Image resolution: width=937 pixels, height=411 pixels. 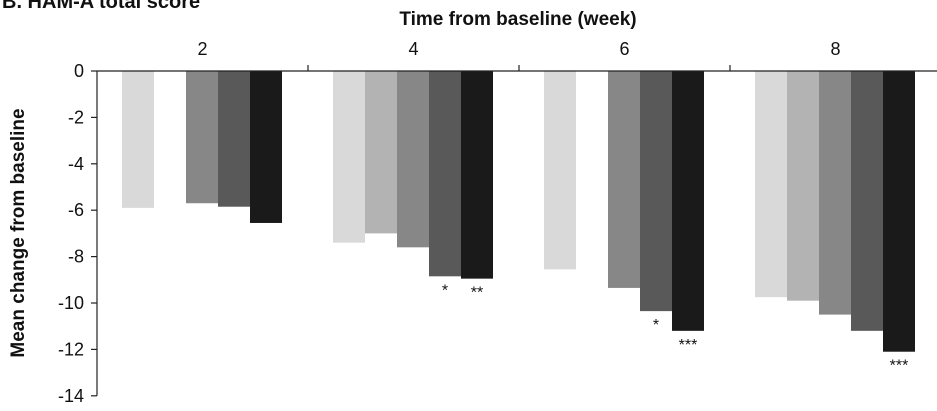 I want to click on bar-week6-s1, so click(x=560, y=170).